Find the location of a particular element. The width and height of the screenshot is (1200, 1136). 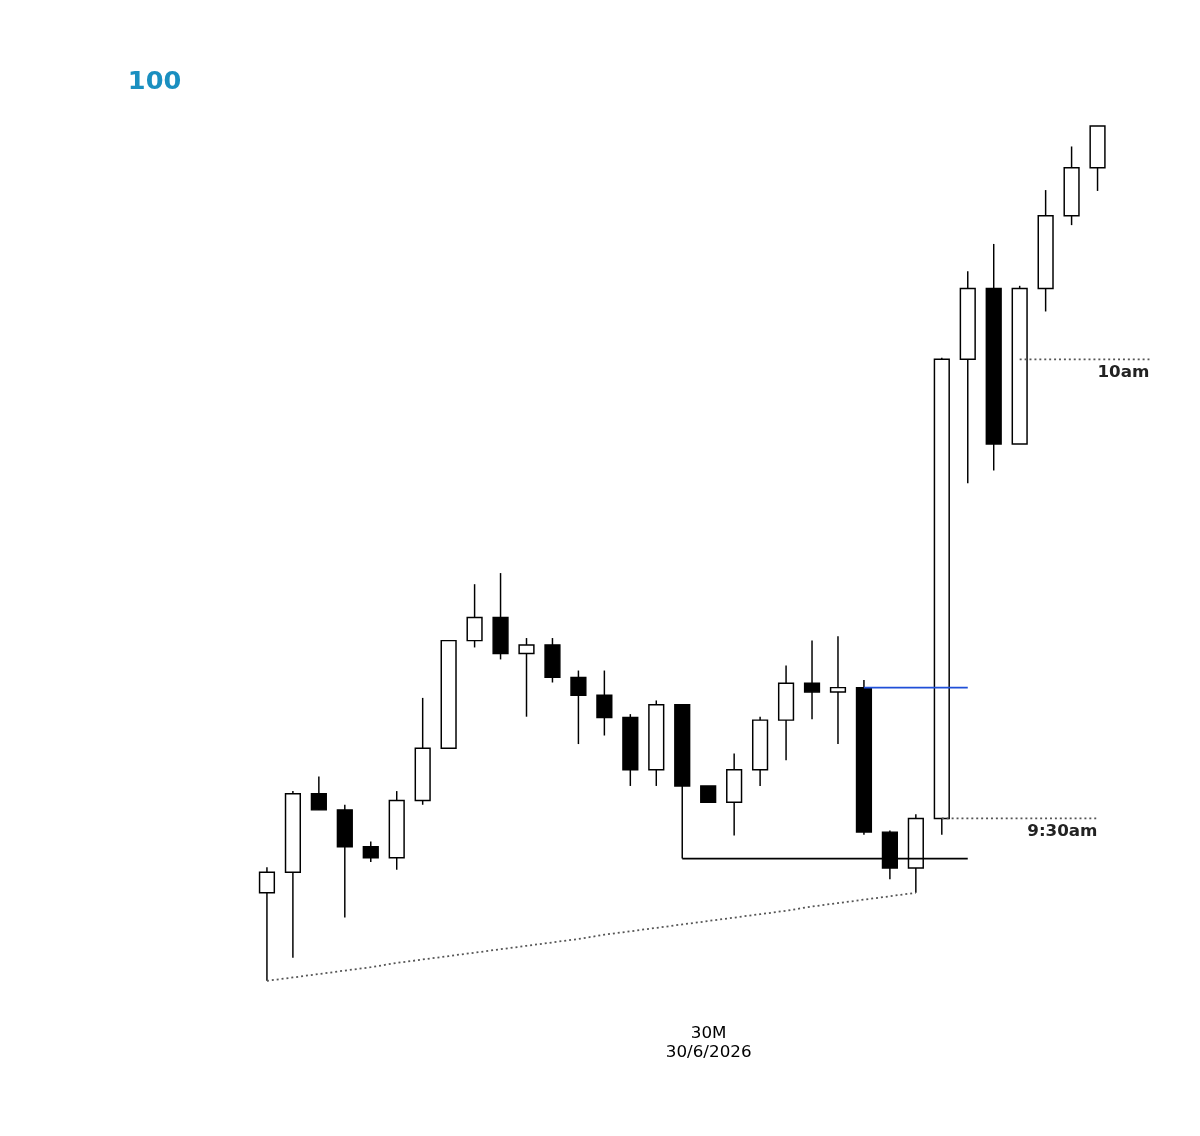

text: 30/6/2026 is located at coordinates (708, 1050).